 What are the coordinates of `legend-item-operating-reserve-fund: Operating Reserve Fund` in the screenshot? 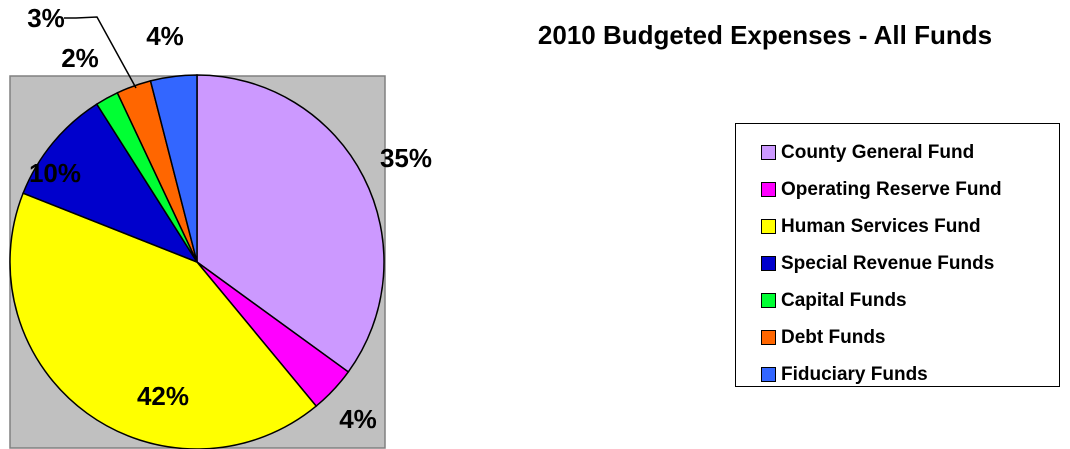 It's located at (897, 189).